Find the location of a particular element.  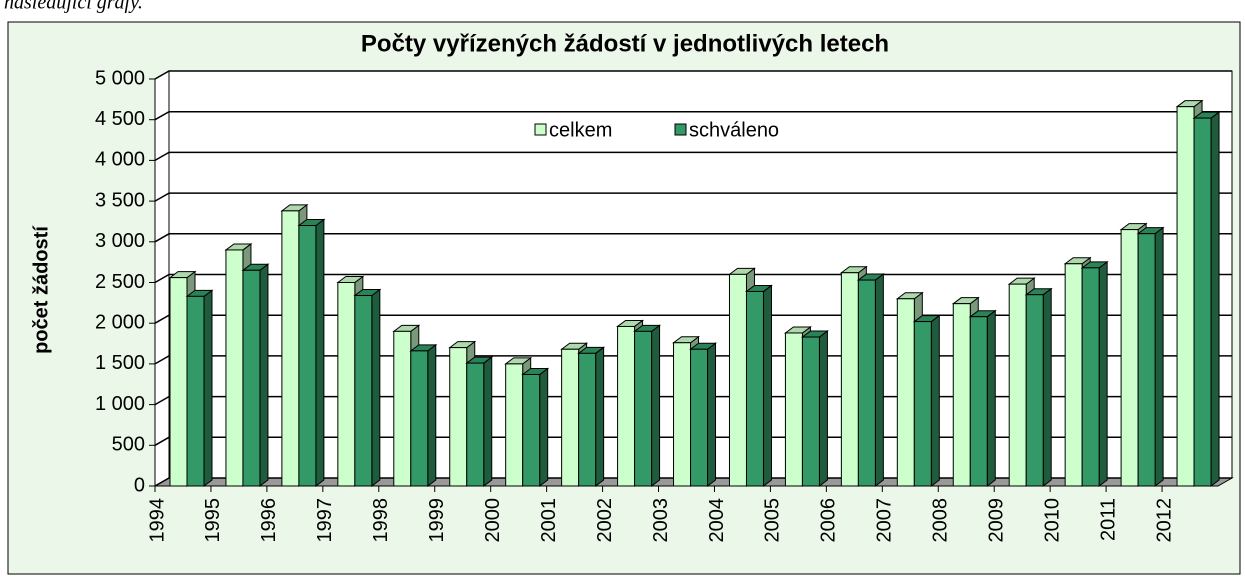

x-tick-label: 2007 is located at coordinates (885, 520).